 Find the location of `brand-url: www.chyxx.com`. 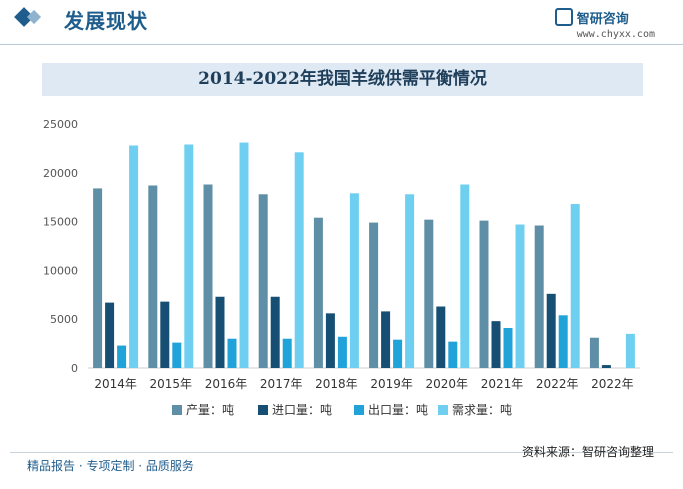

brand-url: www.chyxx.com is located at coordinates (615, 34).